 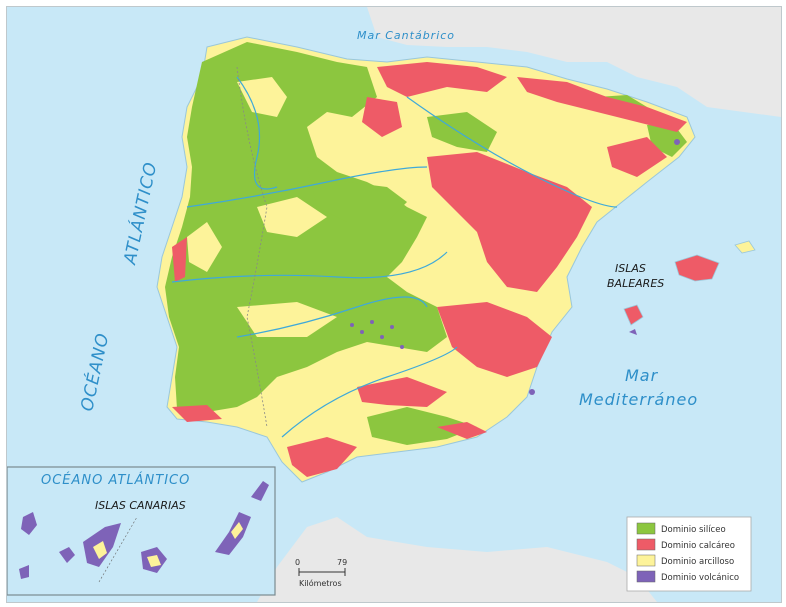 What do you see at coordinates (257, 133) in the screenshot?
I see `river` at bounding box center [257, 133].